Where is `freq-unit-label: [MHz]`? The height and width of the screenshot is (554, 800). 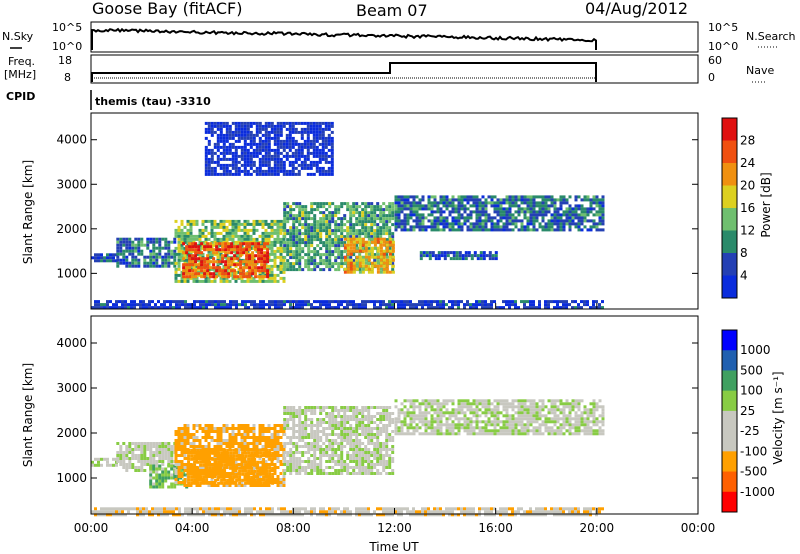 freq-unit-label: [MHz] is located at coordinates (20, 74).